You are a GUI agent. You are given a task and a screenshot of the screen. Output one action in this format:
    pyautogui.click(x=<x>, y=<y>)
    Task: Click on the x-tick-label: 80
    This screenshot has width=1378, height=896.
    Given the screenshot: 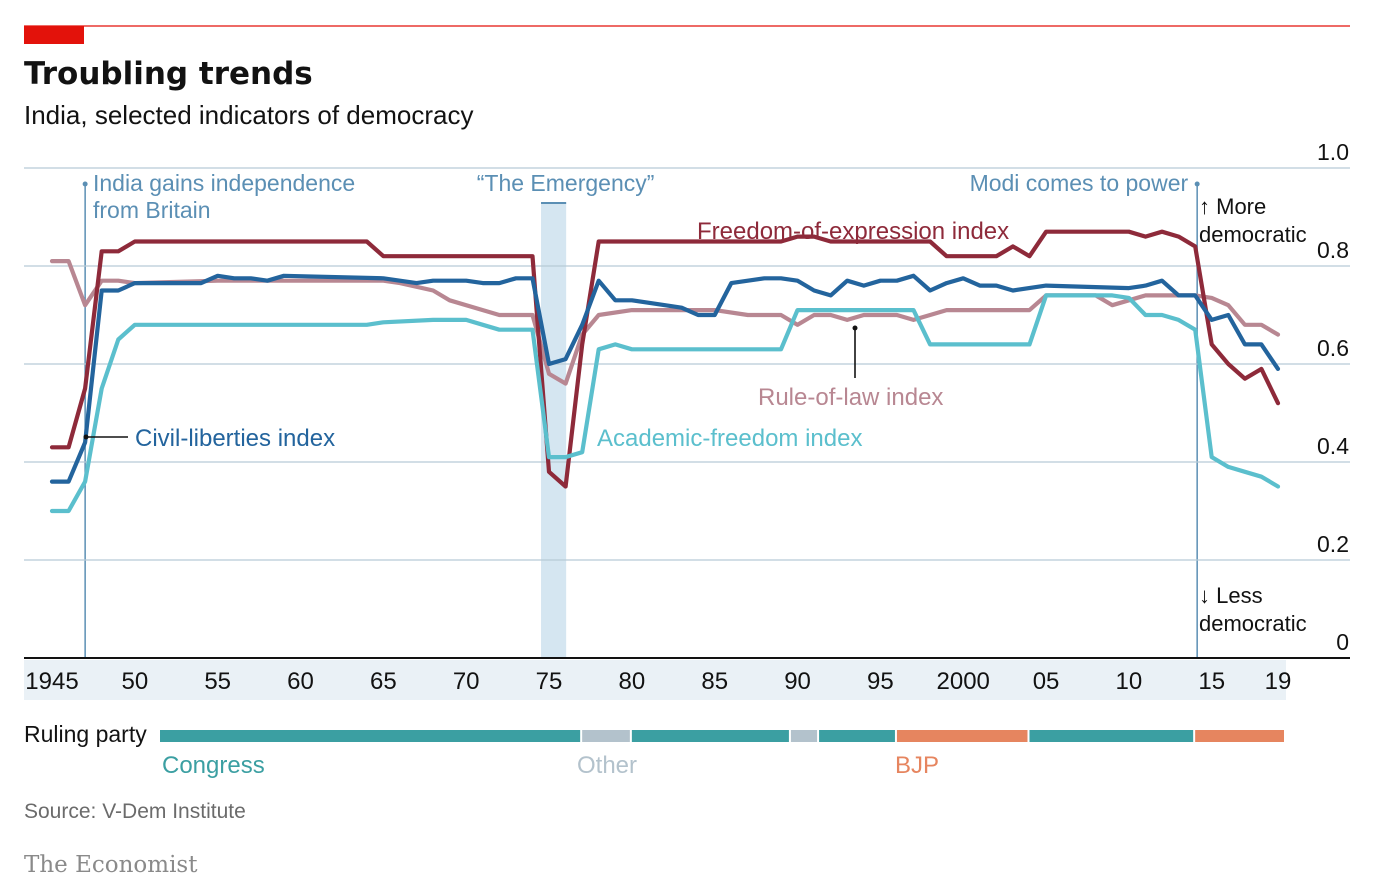 What is the action you would take?
    pyautogui.click(x=632, y=681)
    